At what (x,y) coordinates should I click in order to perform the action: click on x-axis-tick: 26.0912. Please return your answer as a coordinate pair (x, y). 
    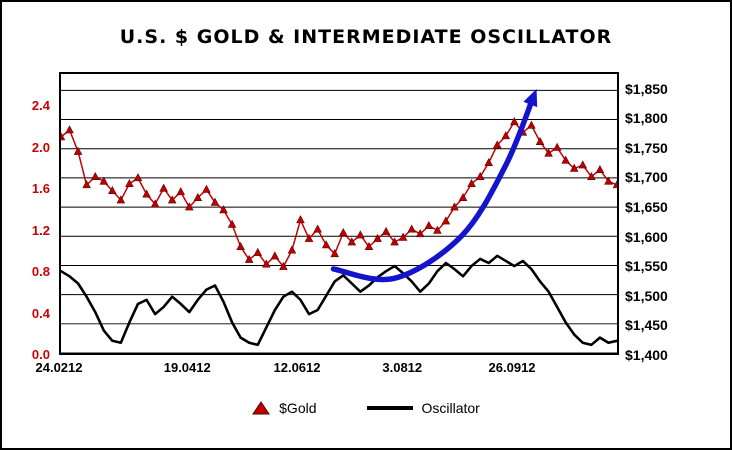
    Looking at the image, I should click on (512, 367).